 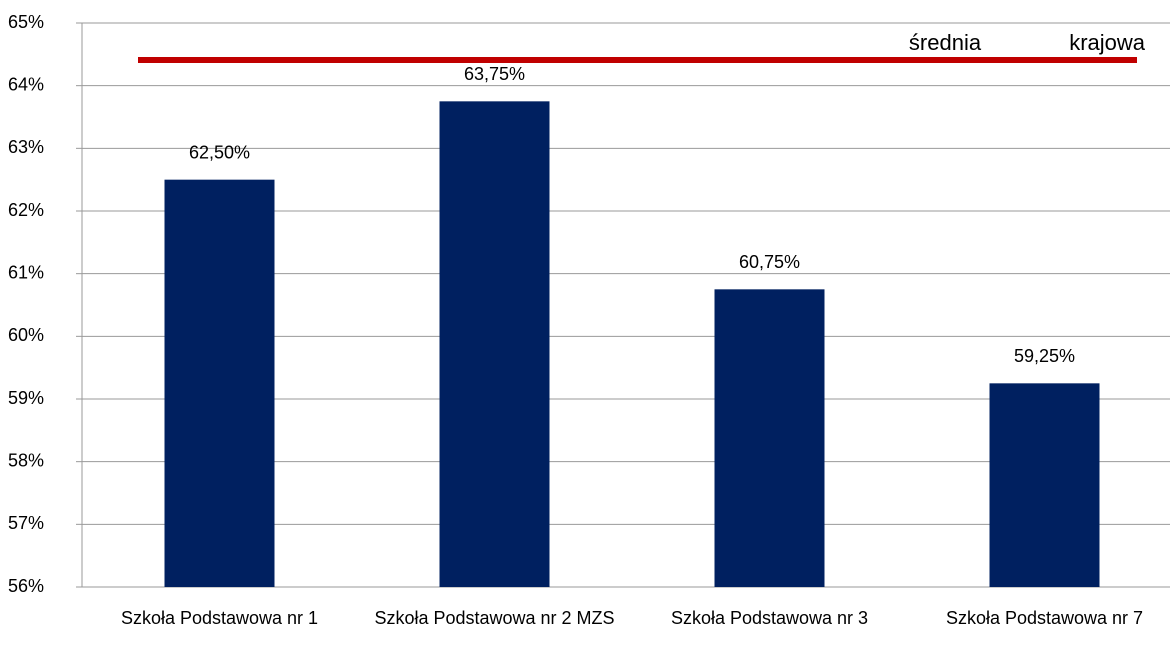 What do you see at coordinates (26, 147) in the screenshot?
I see `y-tick-label: 63%` at bounding box center [26, 147].